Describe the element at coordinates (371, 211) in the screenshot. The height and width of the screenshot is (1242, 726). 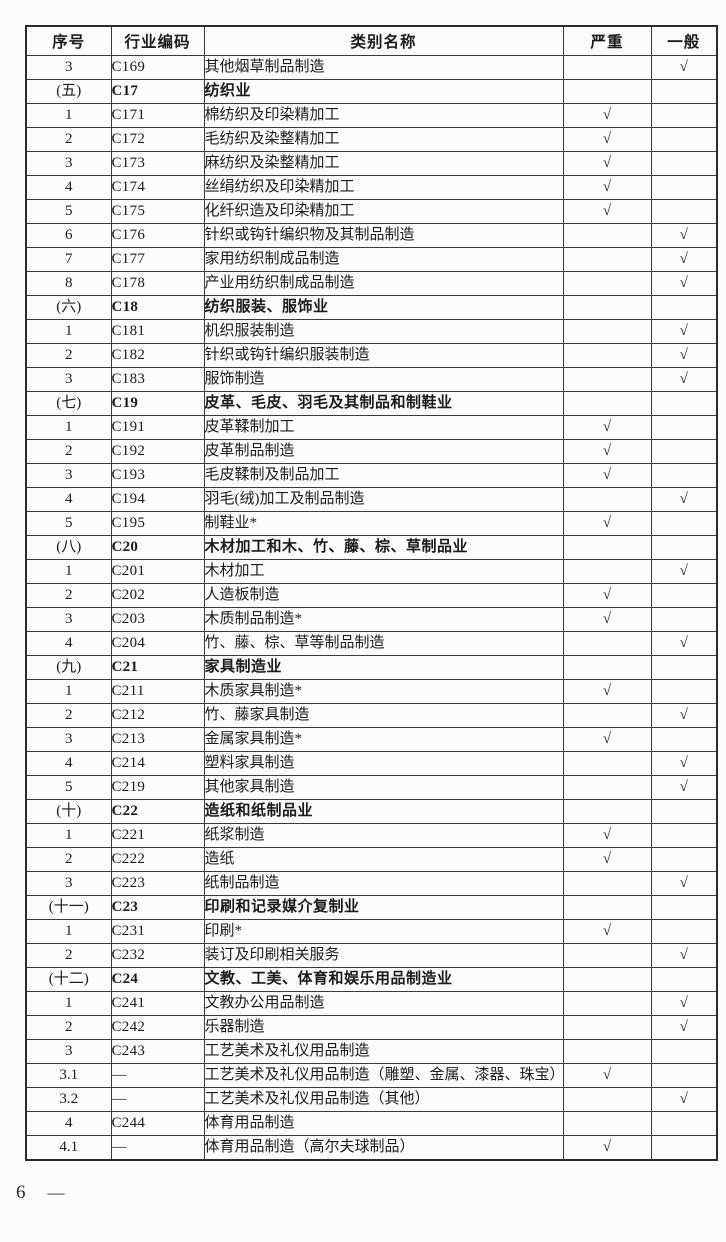
I see `table-row: 5 C175 化纤织造及印染精加工 √` at that location.